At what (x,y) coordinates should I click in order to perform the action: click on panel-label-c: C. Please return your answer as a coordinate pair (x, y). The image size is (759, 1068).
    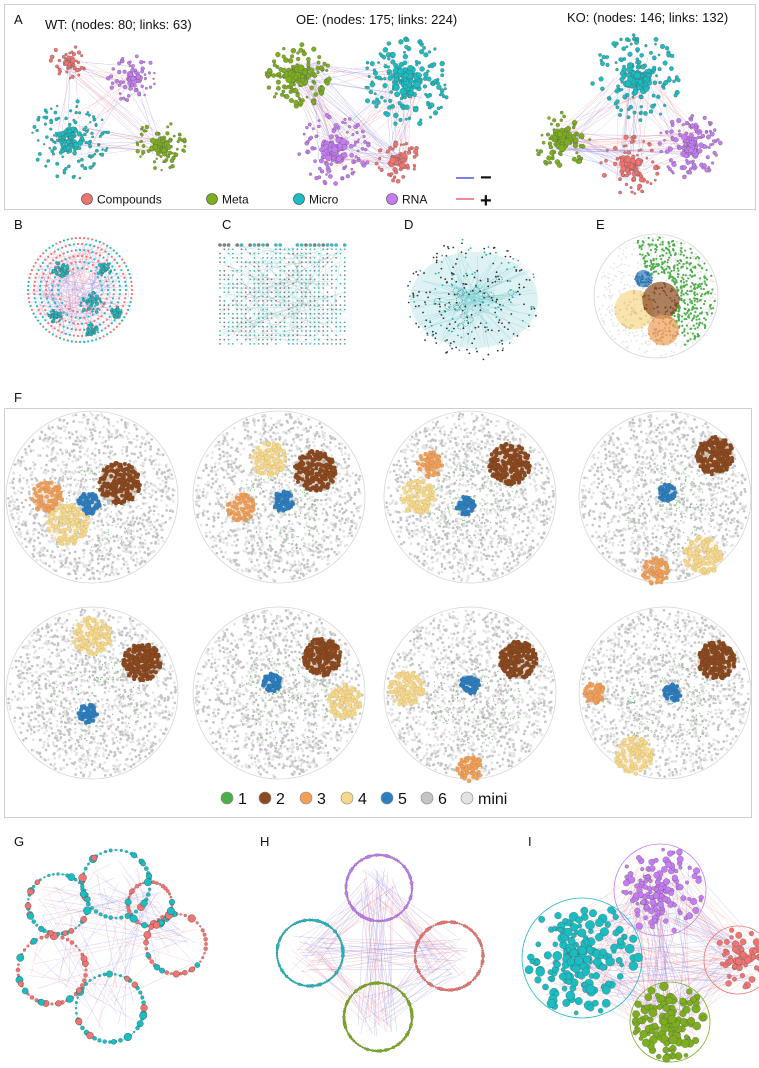
    Looking at the image, I should click on (226, 224).